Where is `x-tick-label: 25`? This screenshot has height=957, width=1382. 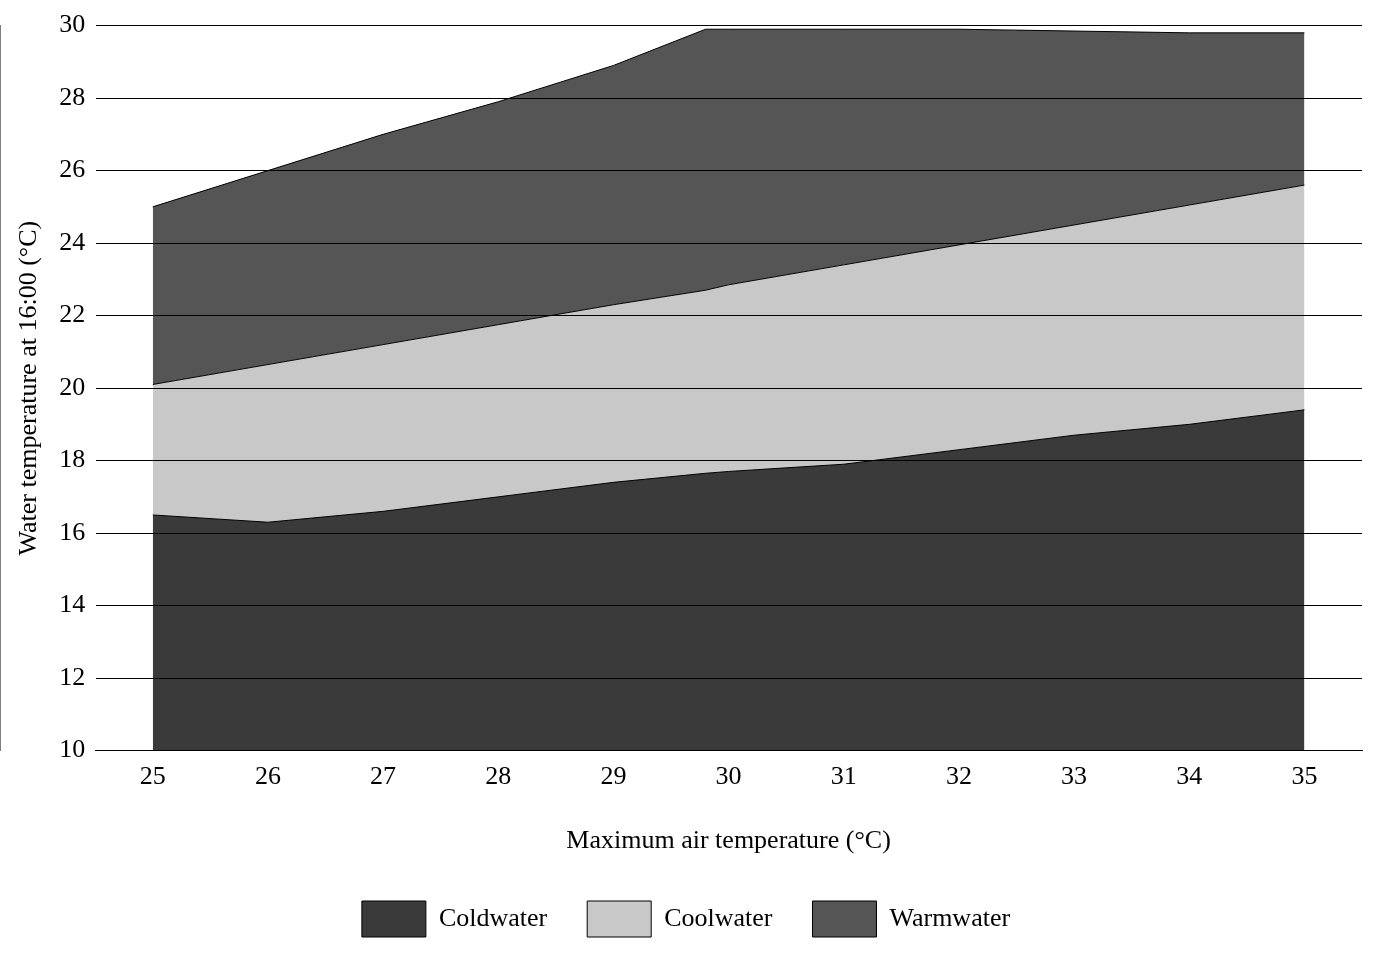
x-tick-label: 25 is located at coordinates (152, 776).